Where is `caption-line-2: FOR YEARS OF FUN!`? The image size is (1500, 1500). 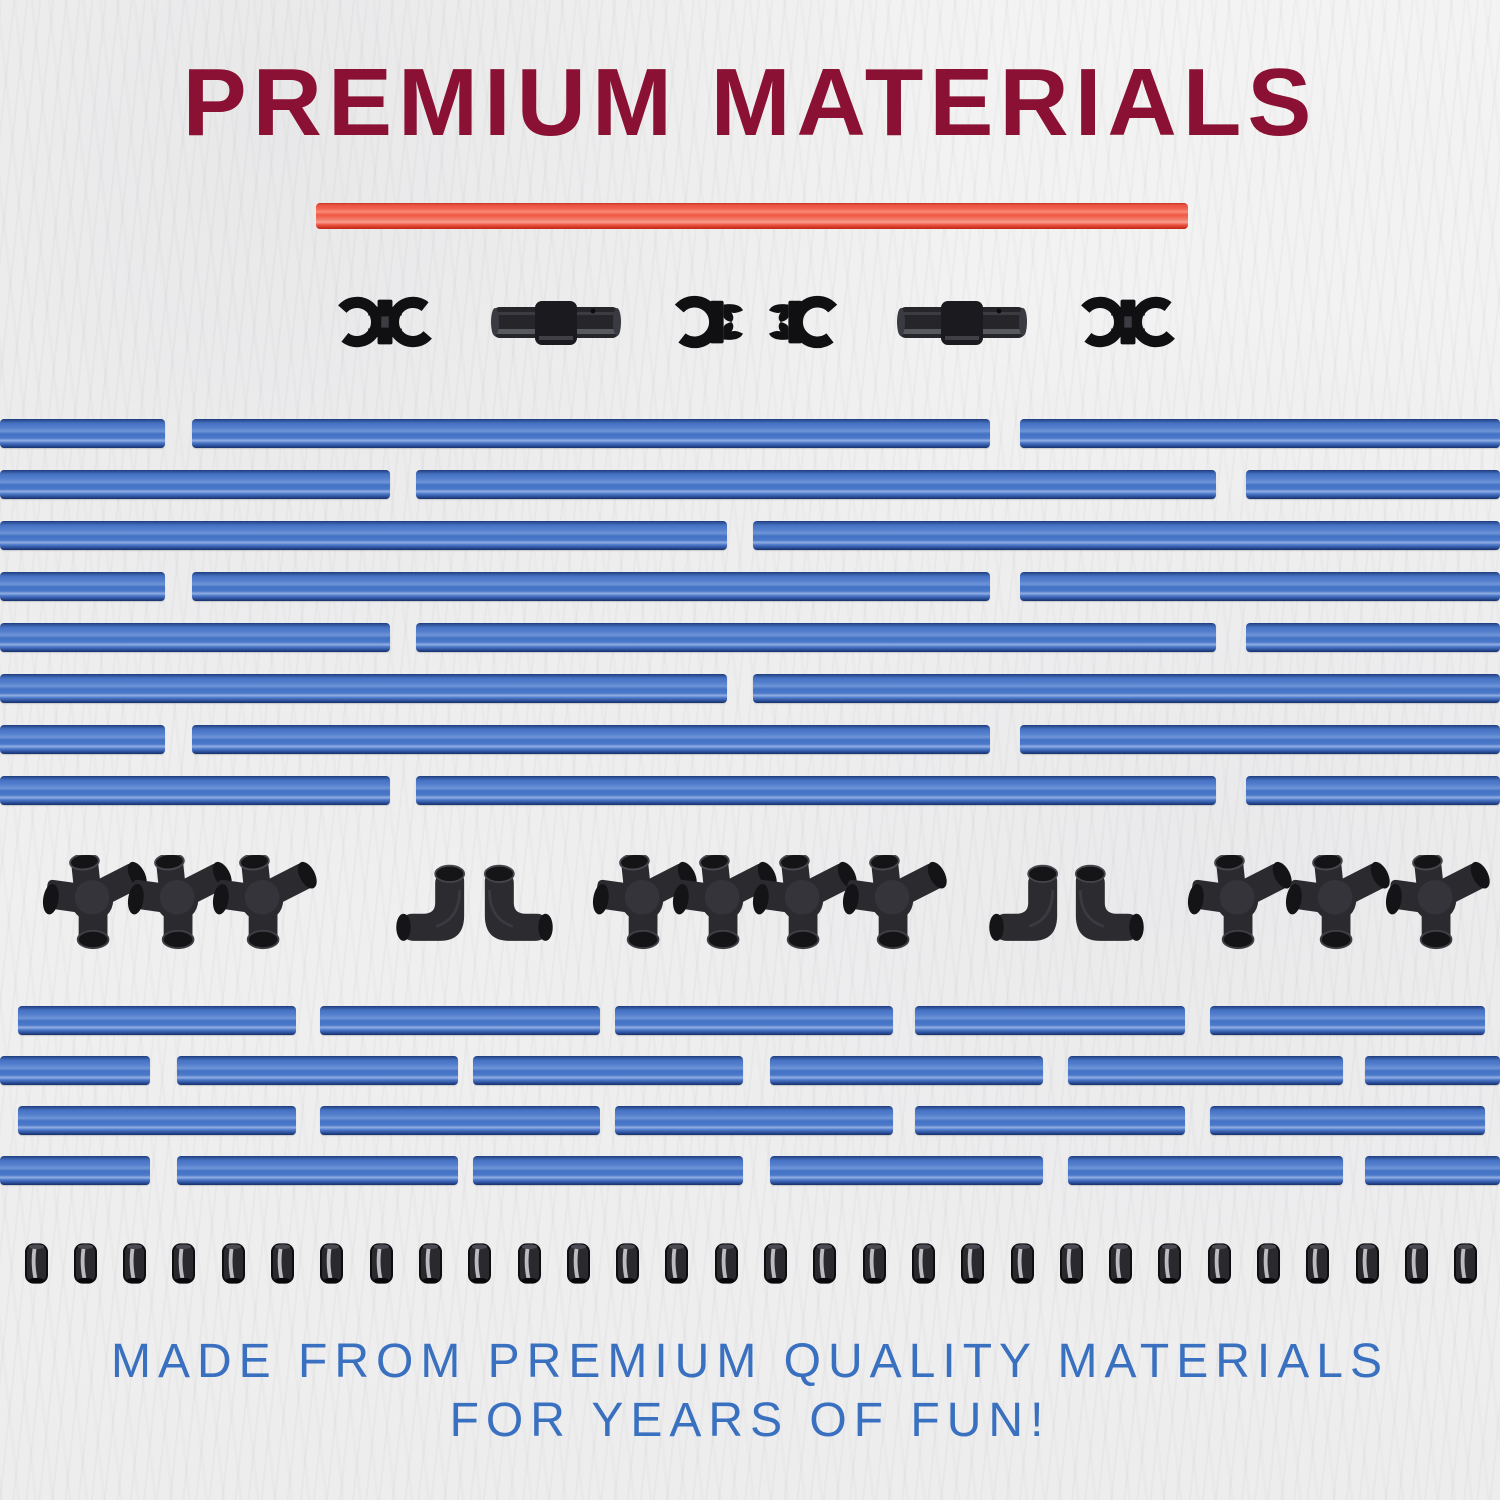
caption-line-2: FOR YEARS OF FUN! is located at coordinates (750, 1420).